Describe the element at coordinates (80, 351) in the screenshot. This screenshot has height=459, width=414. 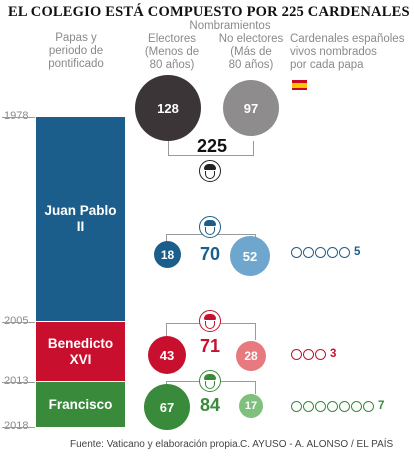
I see `pope-bar-benedicto-xvi: Benedicto XVI` at that location.